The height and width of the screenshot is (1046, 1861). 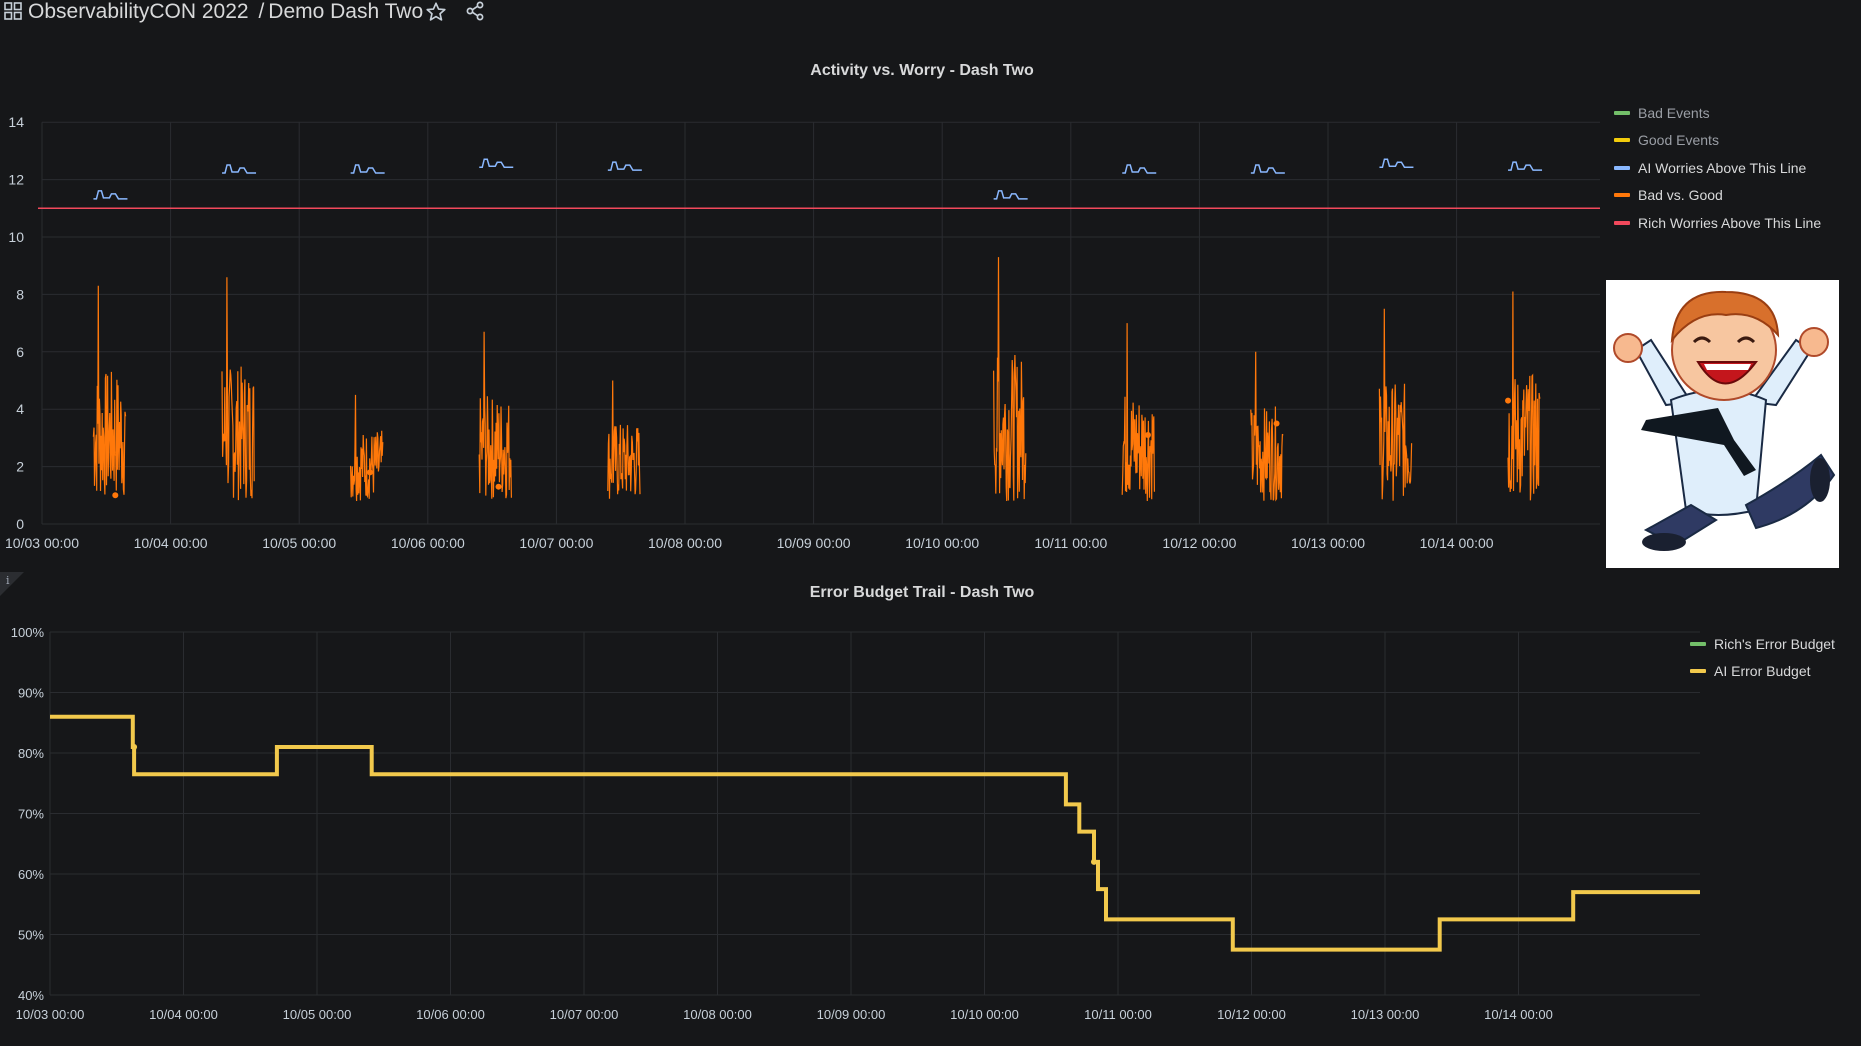 What do you see at coordinates (28, 632) in the screenshot?
I see `y-tick-label: 100%` at bounding box center [28, 632].